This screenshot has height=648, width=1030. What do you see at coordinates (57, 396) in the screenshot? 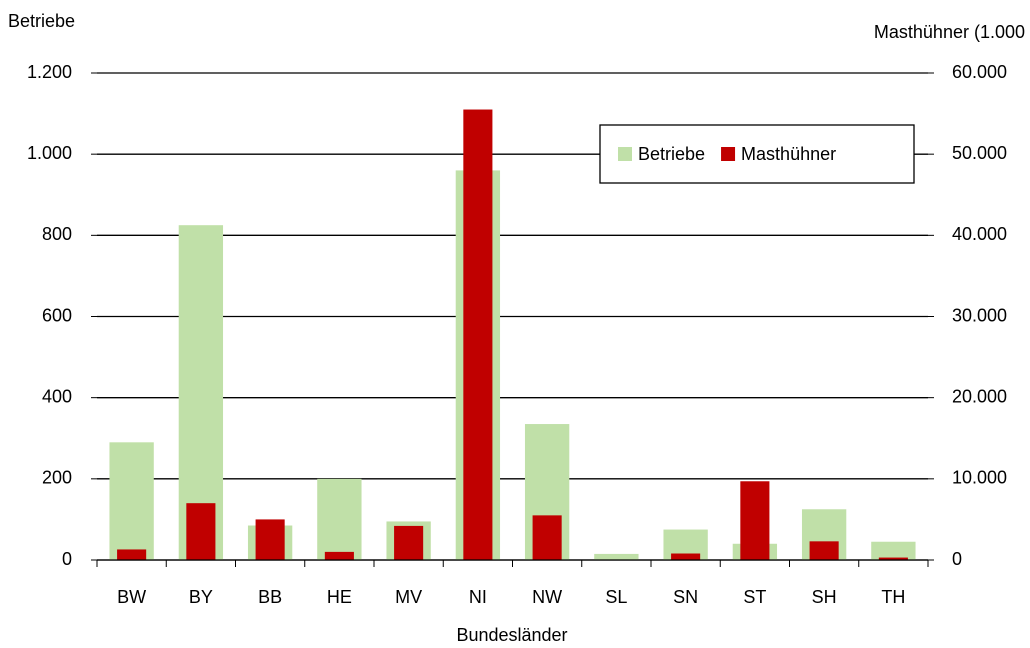
I see `y-tick-label: 400` at bounding box center [57, 396].